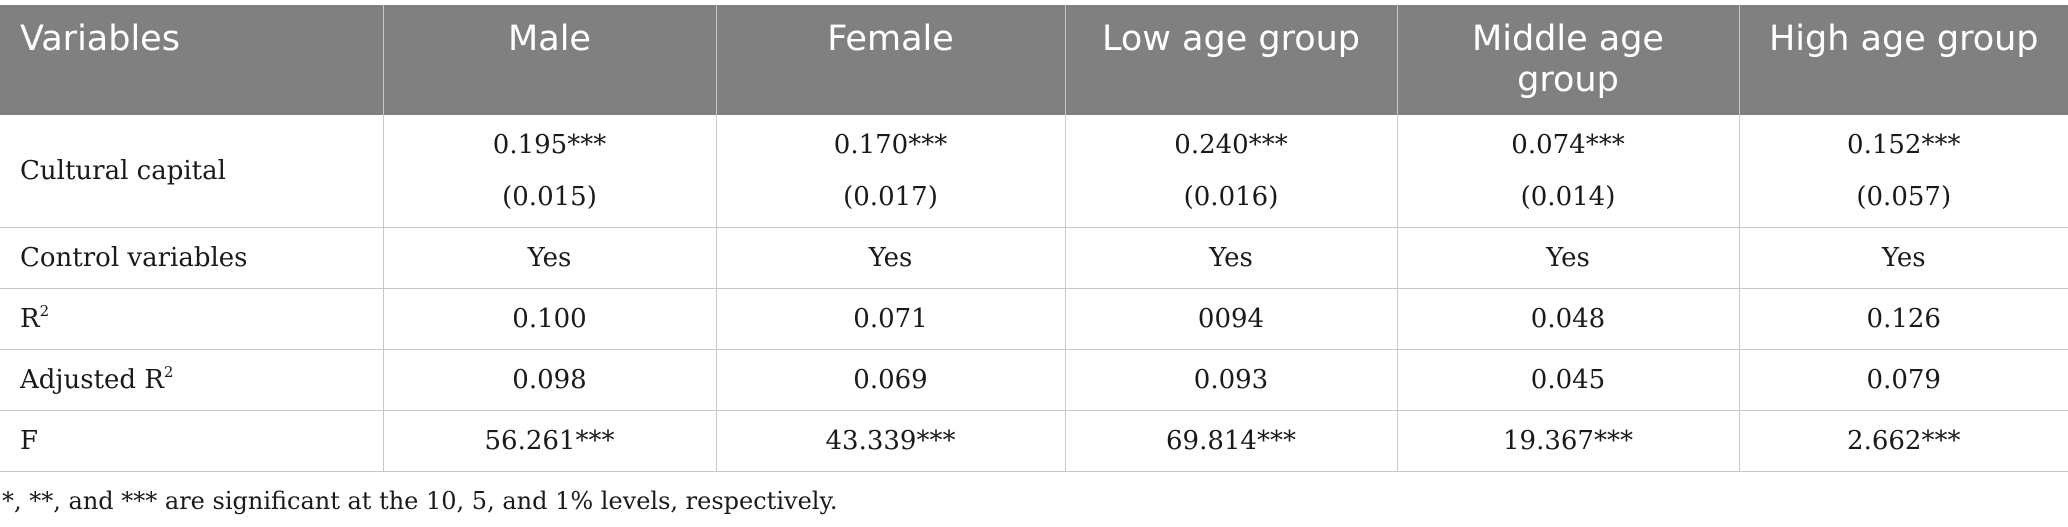 This screenshot has width=2068, height=527. I want to click on cell-cultural-capital-middle-age: 0.074*** (0.014), so click(1568, 171).